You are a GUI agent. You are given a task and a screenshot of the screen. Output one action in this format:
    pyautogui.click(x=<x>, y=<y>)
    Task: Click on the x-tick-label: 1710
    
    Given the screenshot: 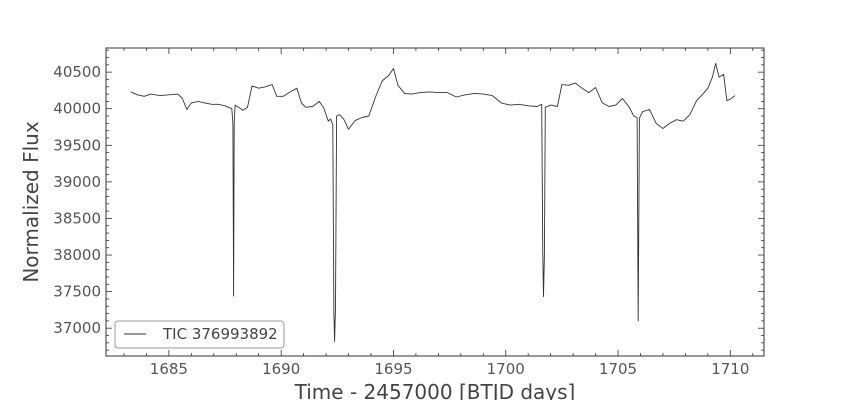 What is the action you would take?
    pyautogui.click(x=730, y=369)
    